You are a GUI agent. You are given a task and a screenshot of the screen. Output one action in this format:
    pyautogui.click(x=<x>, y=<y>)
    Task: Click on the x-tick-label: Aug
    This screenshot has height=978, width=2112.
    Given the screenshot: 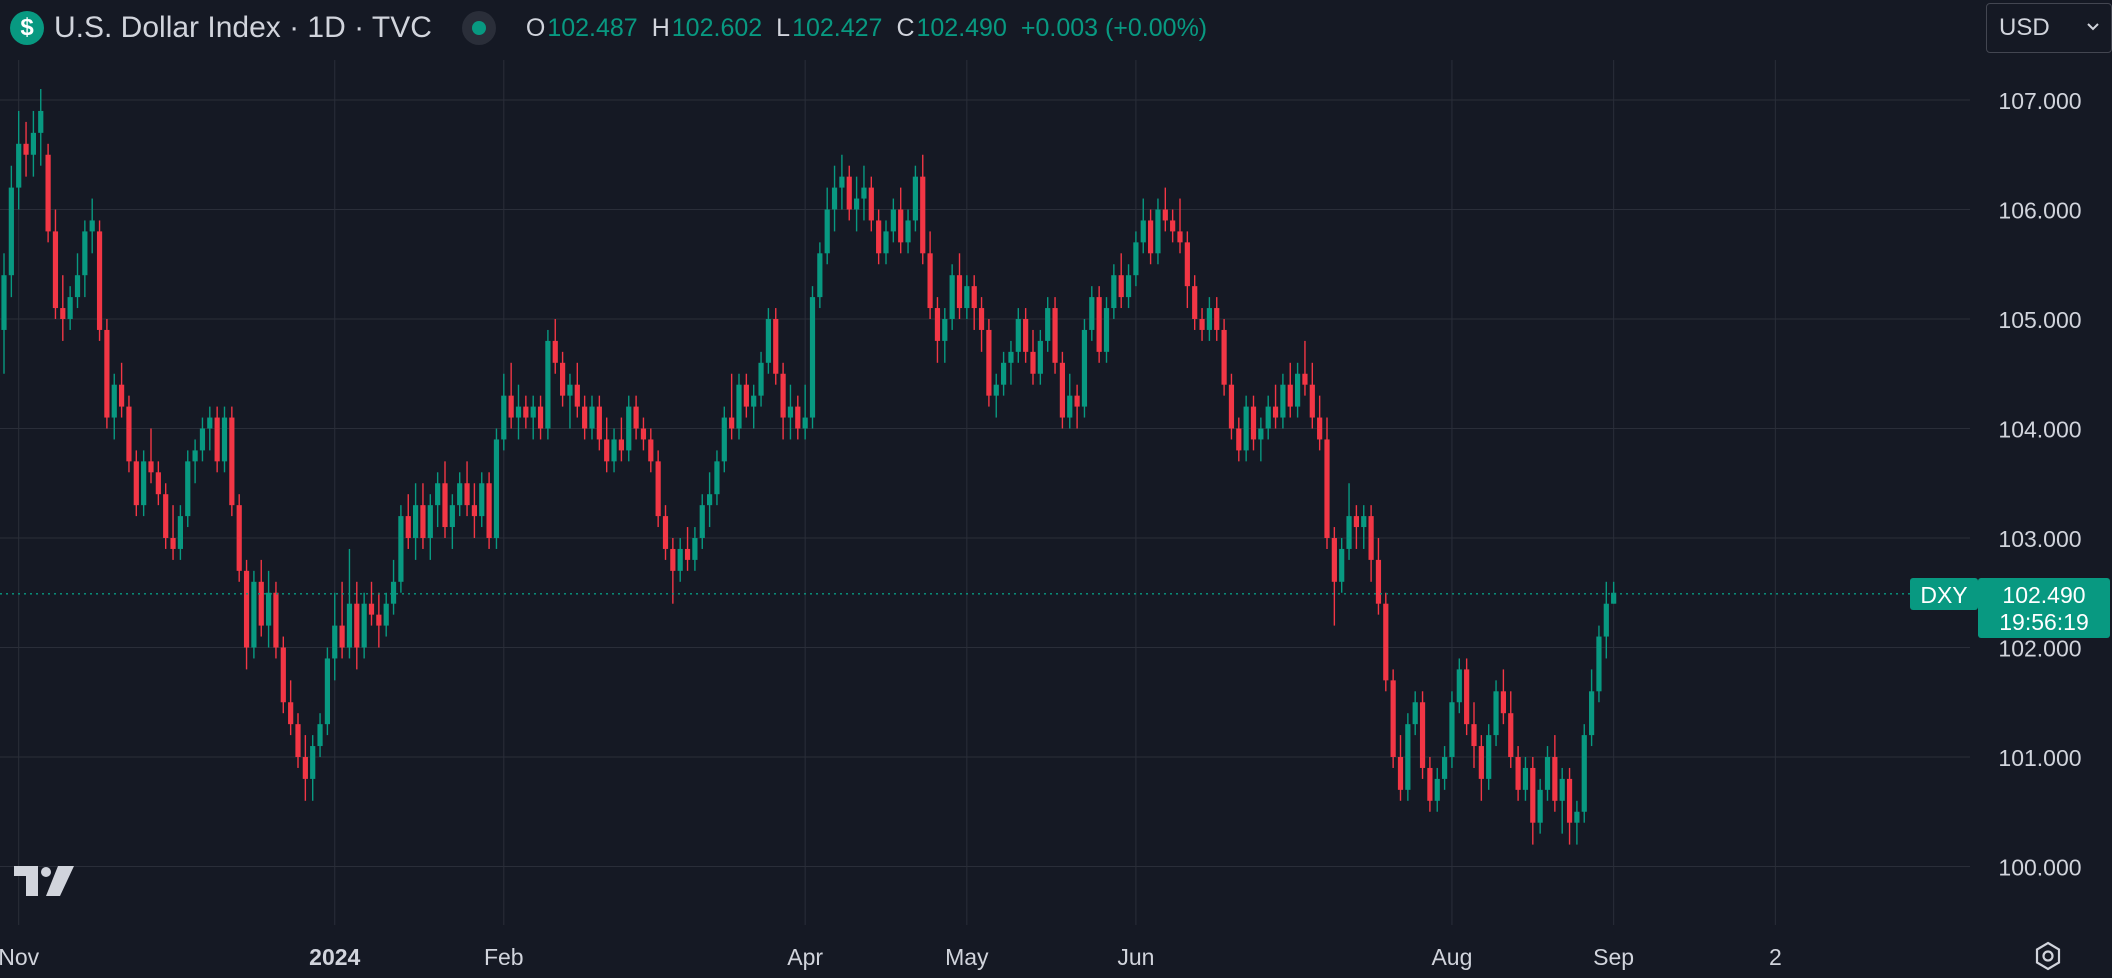 What is the action you would take?
    pyautogui.click(x=1451, y=957)
    